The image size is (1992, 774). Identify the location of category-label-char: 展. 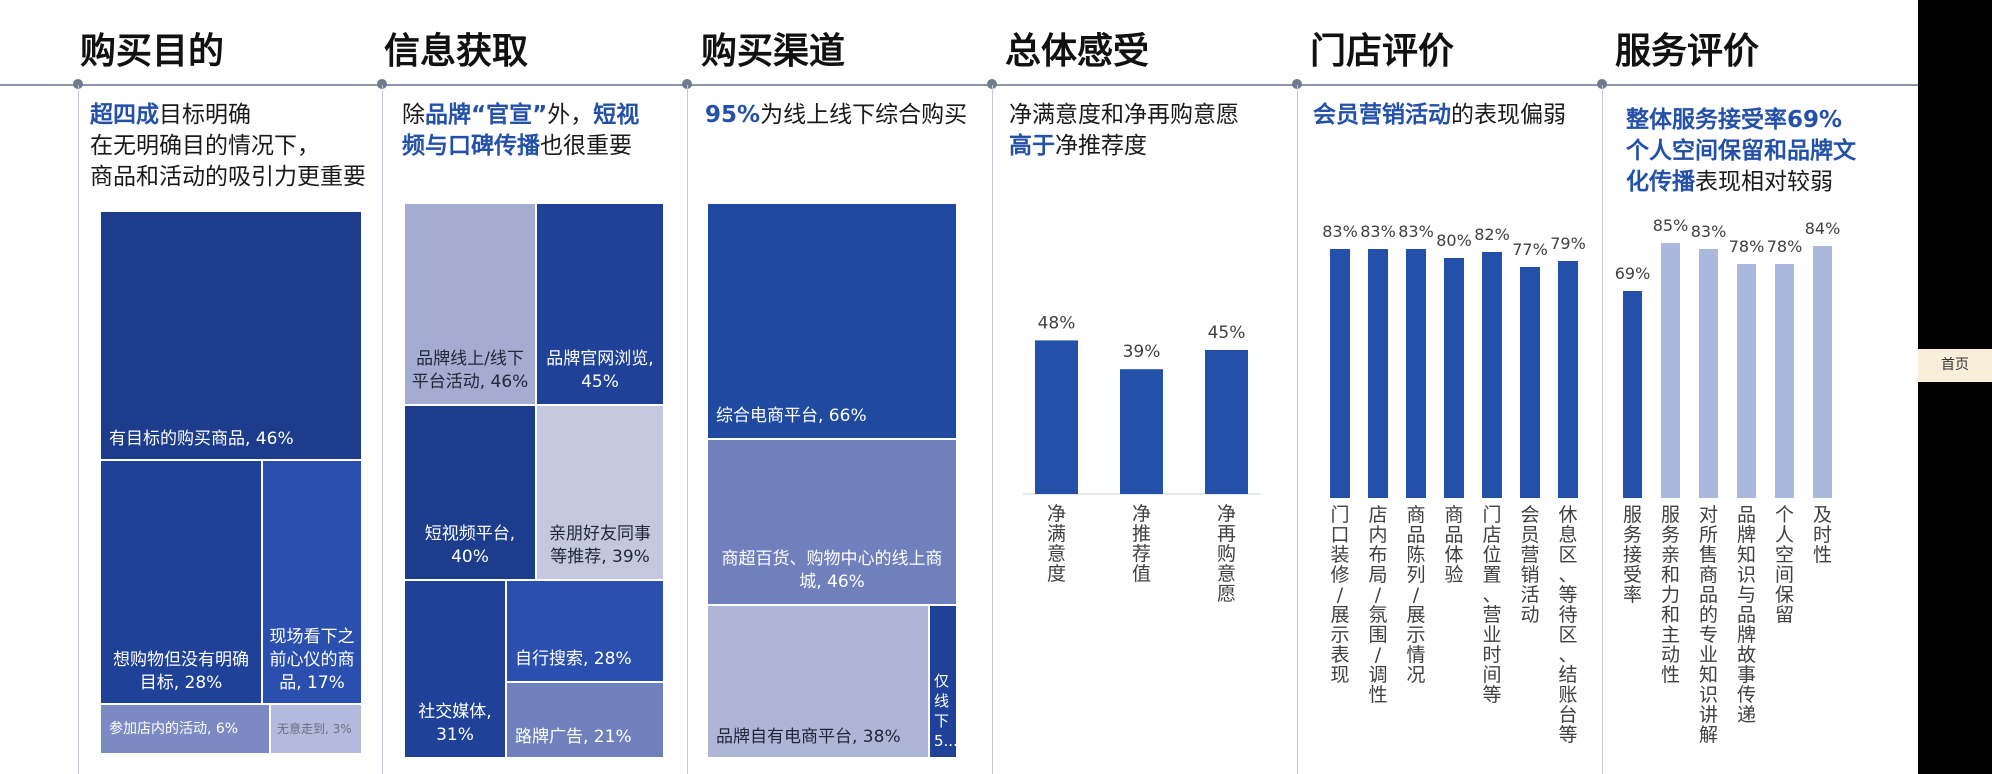
(1415, 615).